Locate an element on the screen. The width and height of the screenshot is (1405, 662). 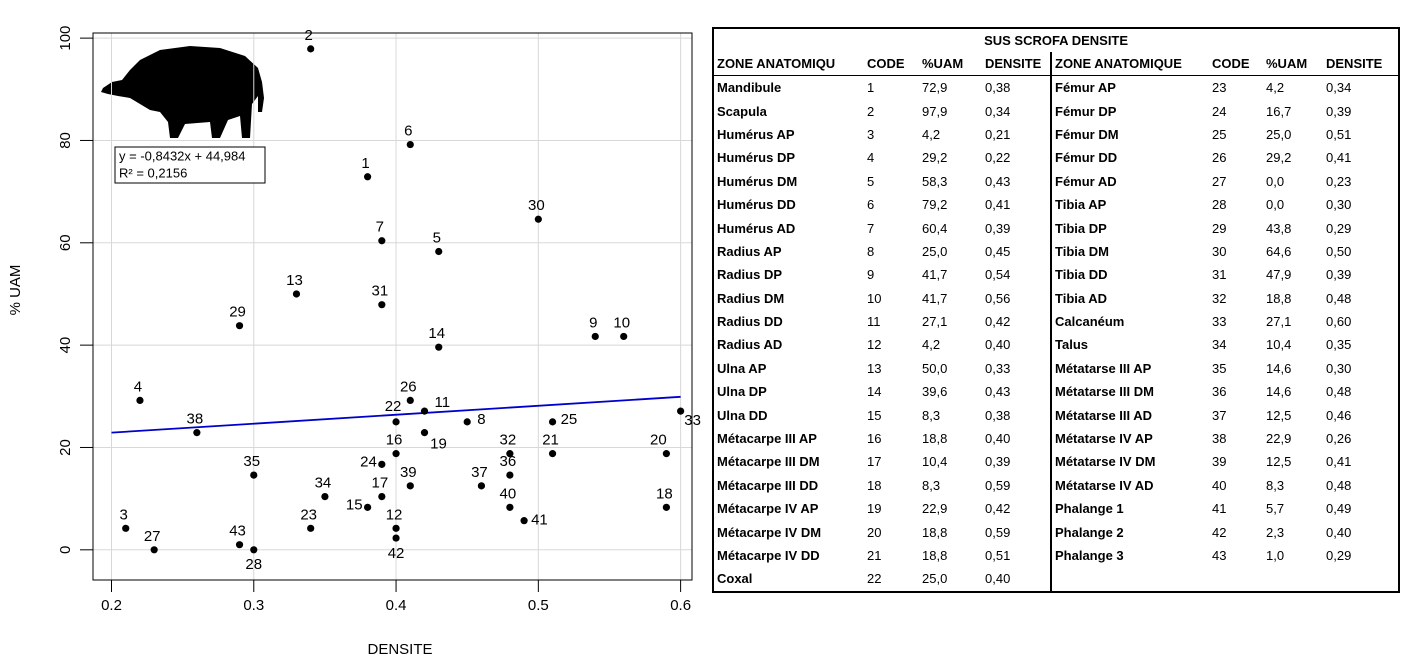
table-cell: Fémur AP is located at coordinates (1129, 87).